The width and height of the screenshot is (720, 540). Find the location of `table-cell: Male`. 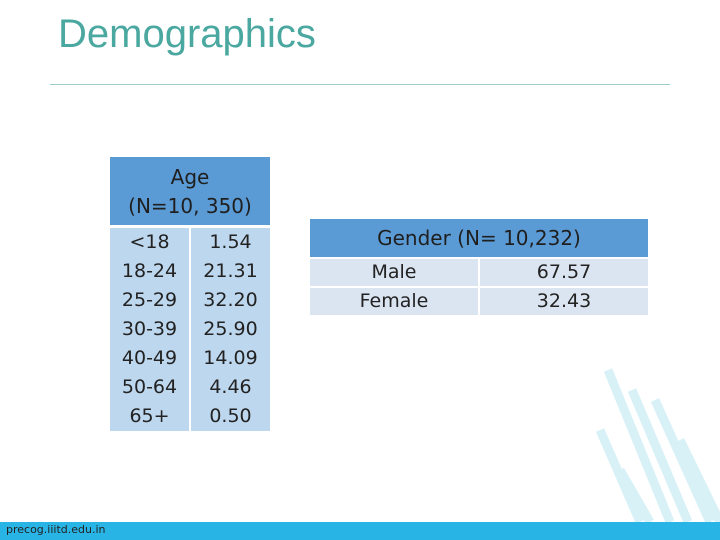

table-cell: Male is located at coordinates (394, 272).